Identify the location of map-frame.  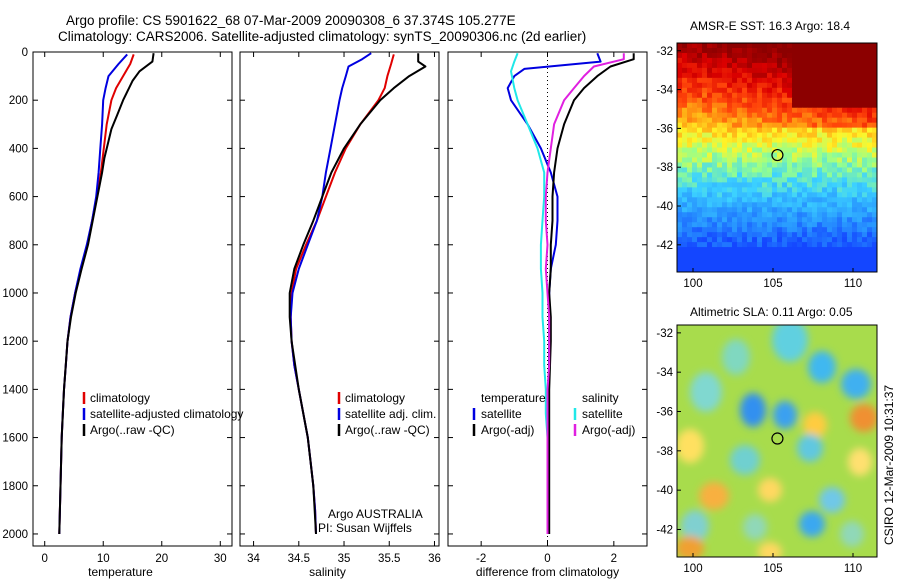
(777, 441).